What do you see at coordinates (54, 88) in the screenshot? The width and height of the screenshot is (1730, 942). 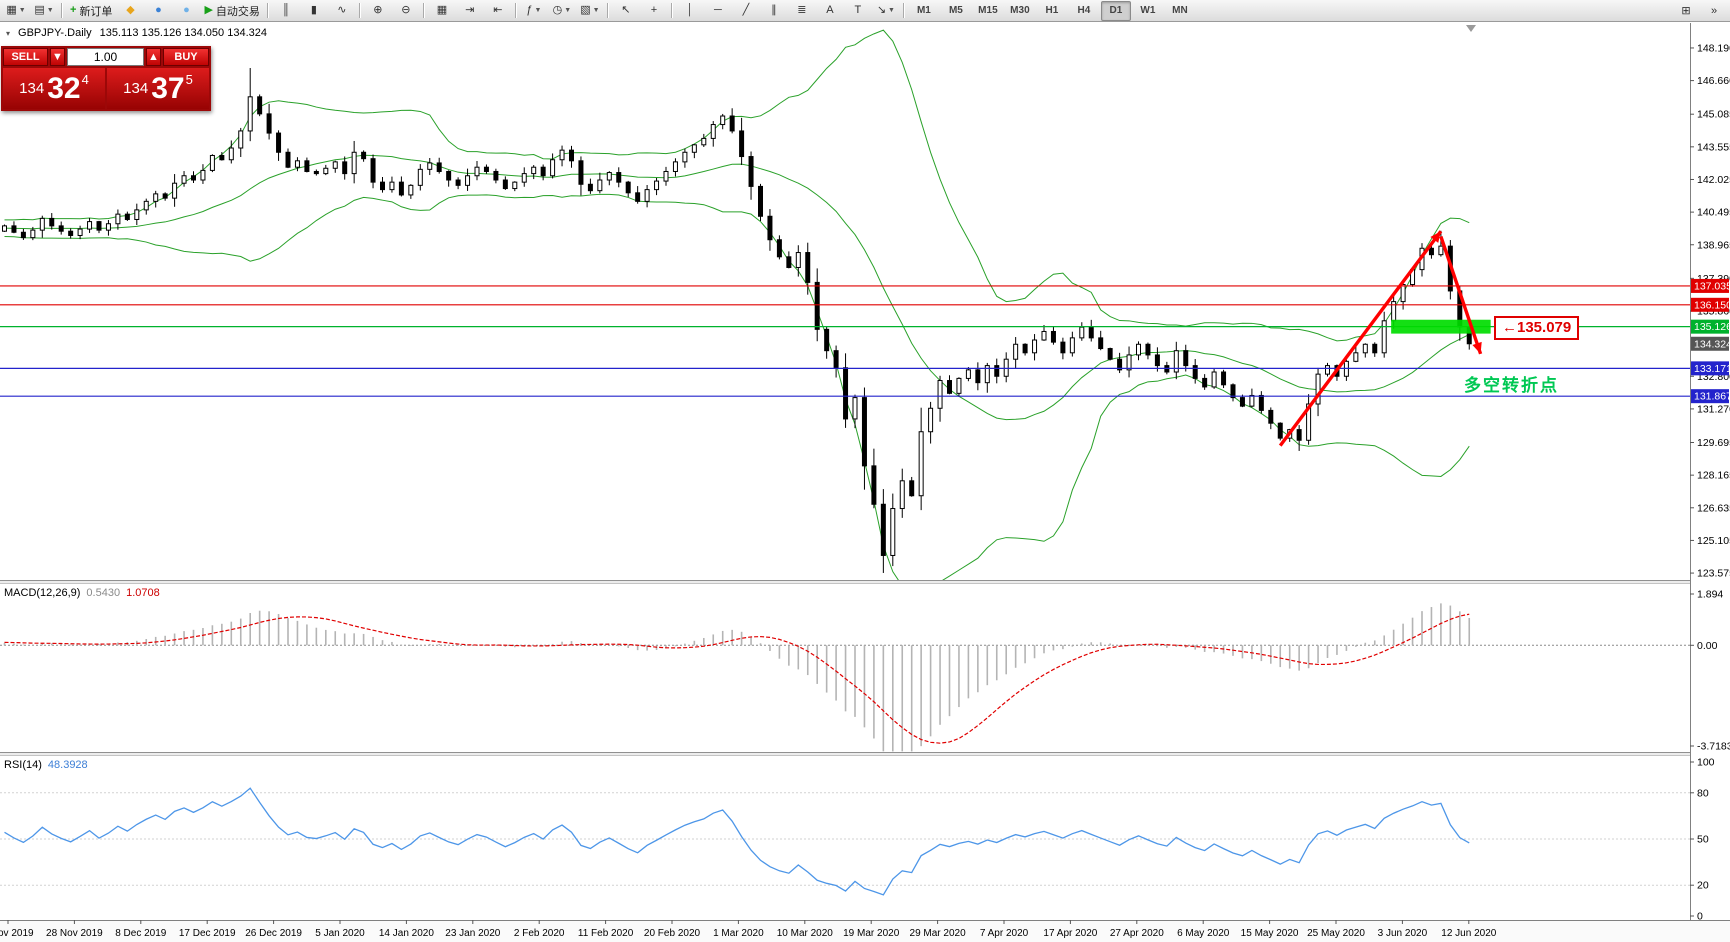 I see `sell-price-display: 134 32 4` at bounding box center [54, 88].